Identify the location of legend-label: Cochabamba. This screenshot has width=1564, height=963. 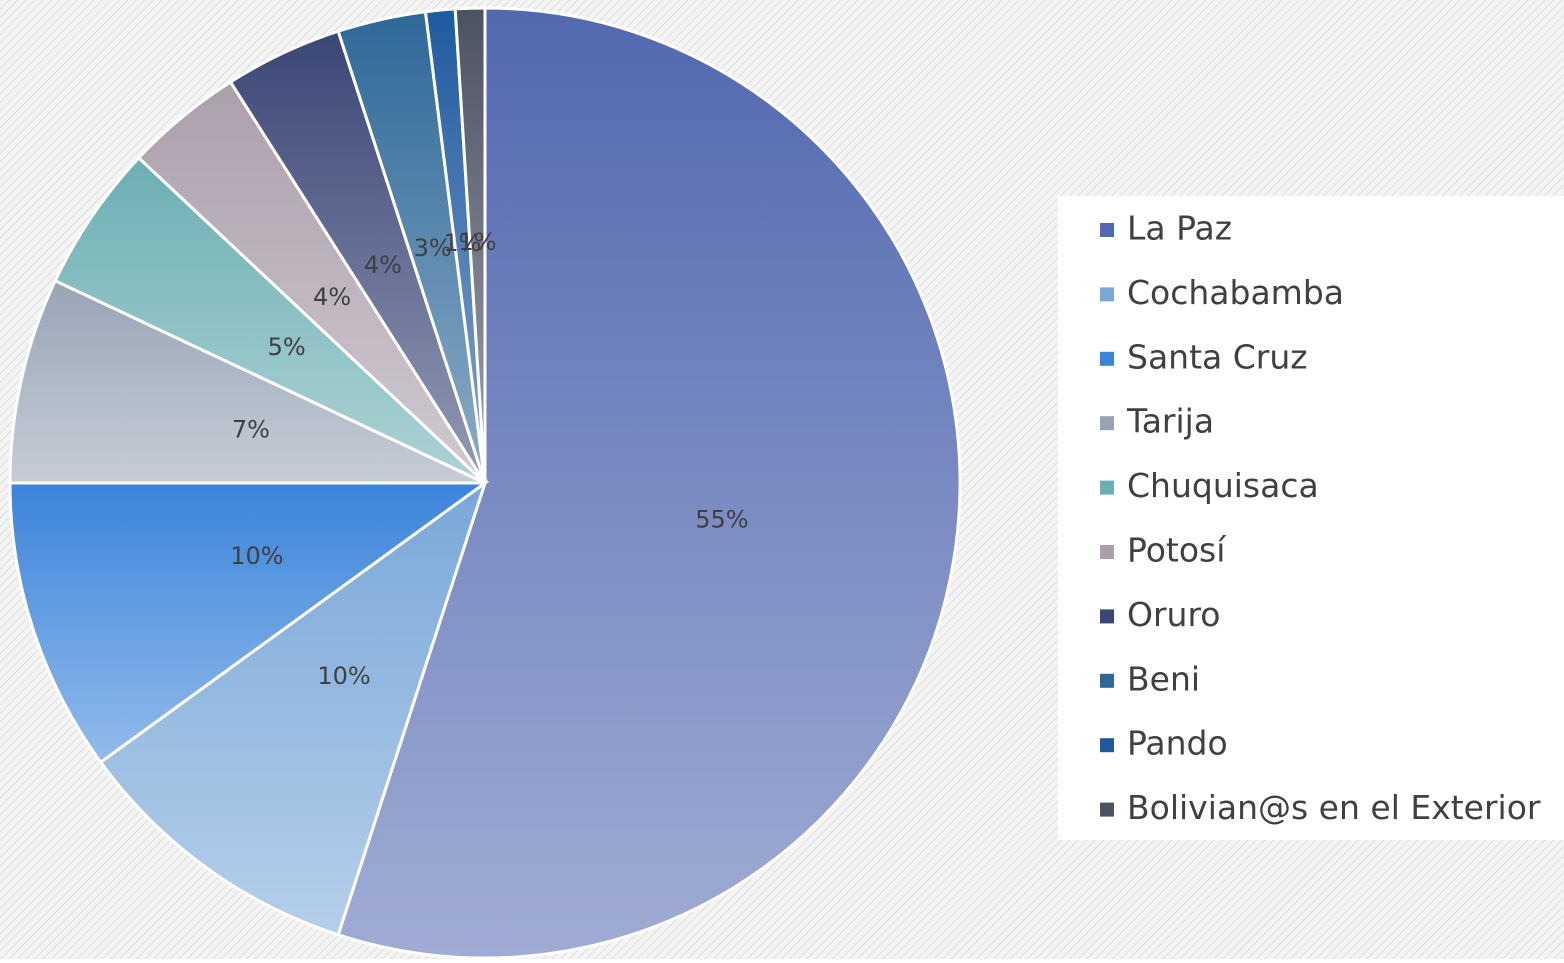
(1235, 292).